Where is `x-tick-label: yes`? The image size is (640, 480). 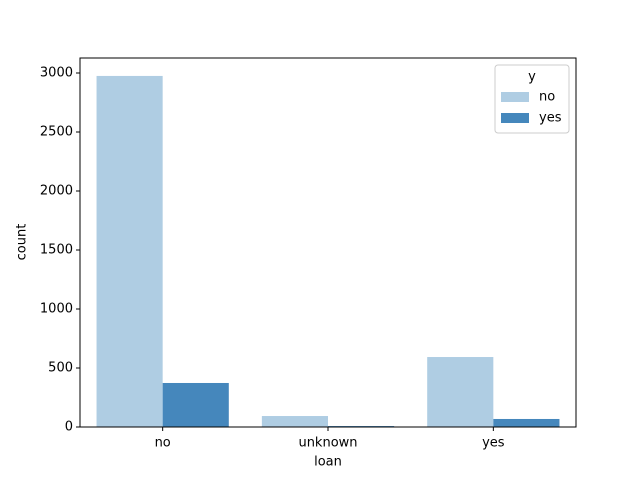
x-tick-label: yes is located at coordinates (493, 443).